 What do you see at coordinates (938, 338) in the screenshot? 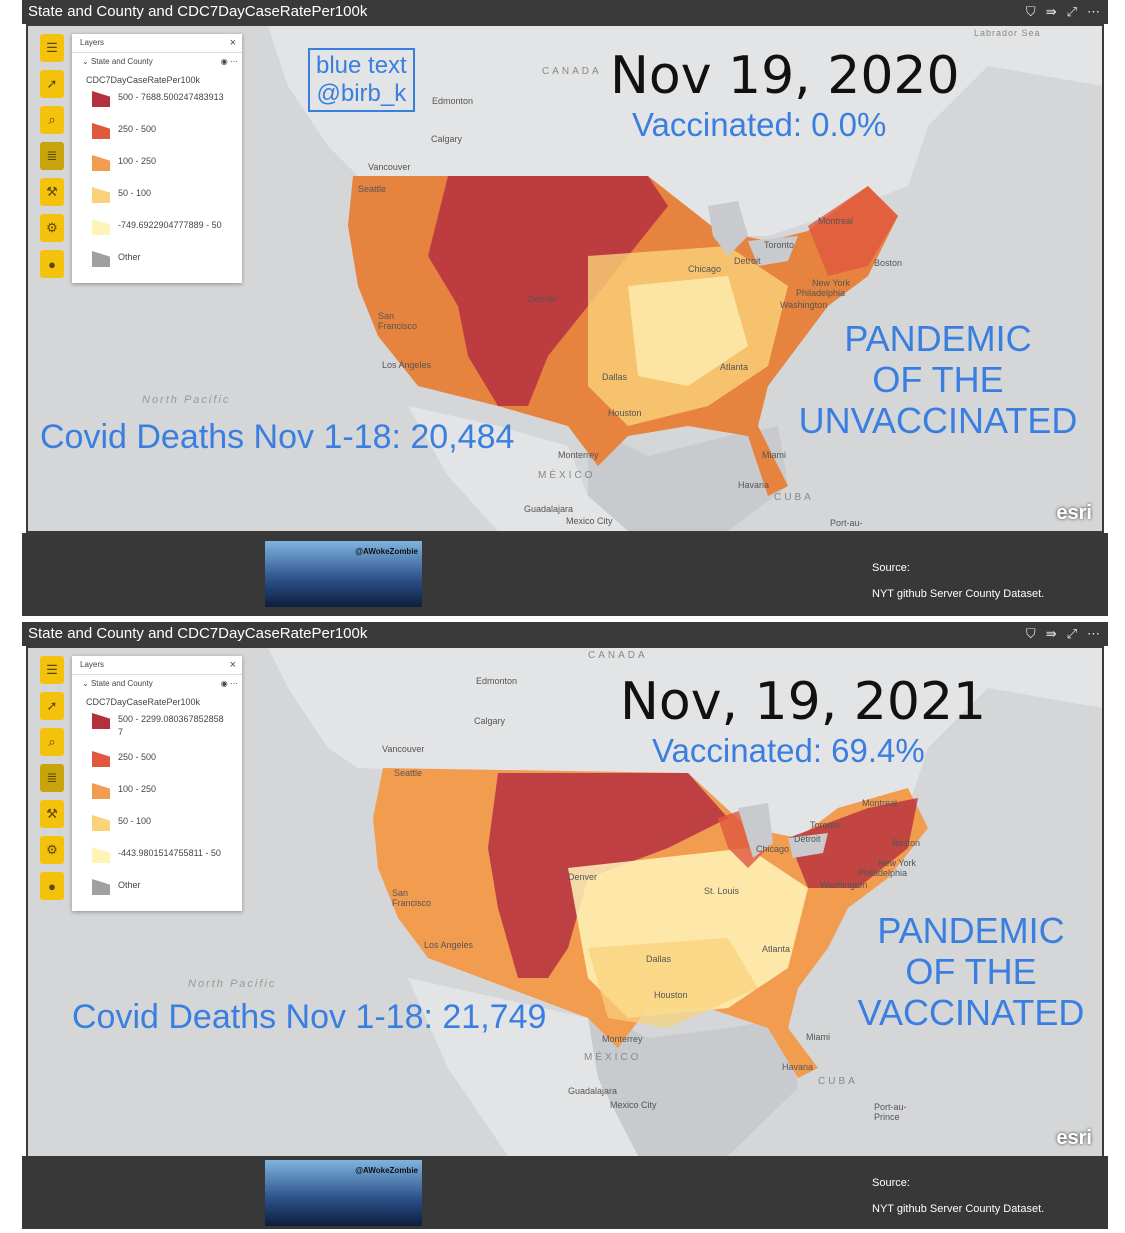
I see `pandemic-line: PANDEMIC` at bounding box center [938, 338].